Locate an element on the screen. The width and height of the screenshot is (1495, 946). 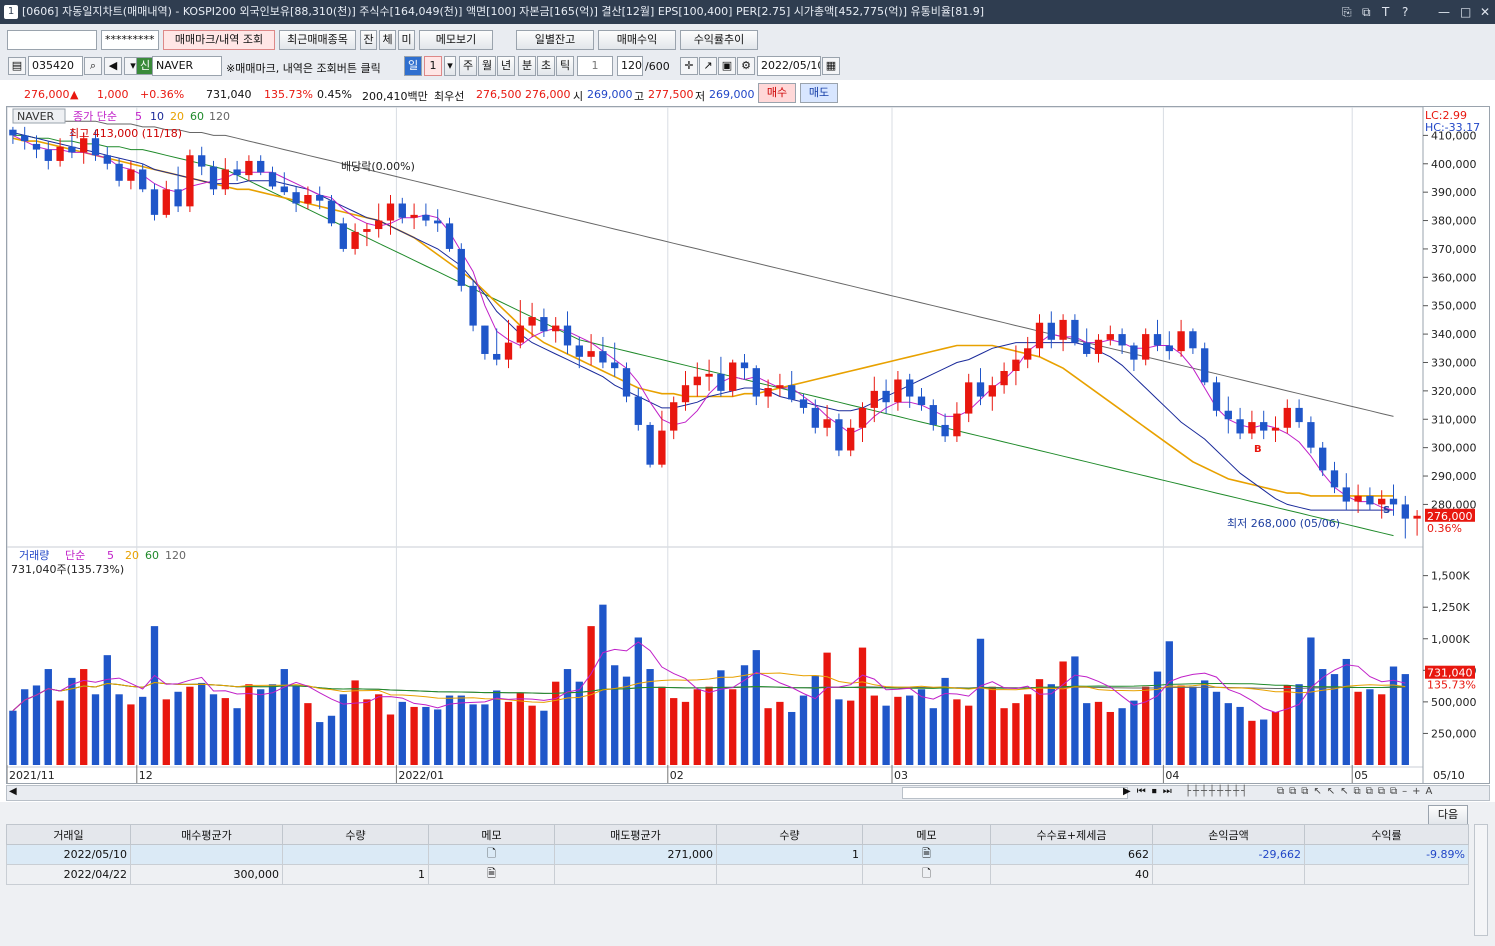
restore-layout-icon: ⎘ is located at coordinates (1347, 12).